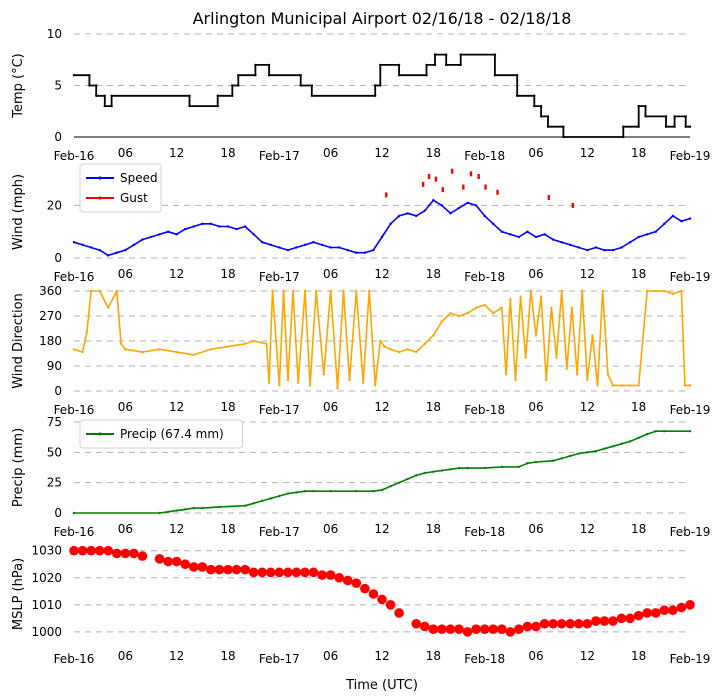 This screenshot has width=721, height=700. I want to click on mslp-xtick-label-5: 06, so click(330, 656).